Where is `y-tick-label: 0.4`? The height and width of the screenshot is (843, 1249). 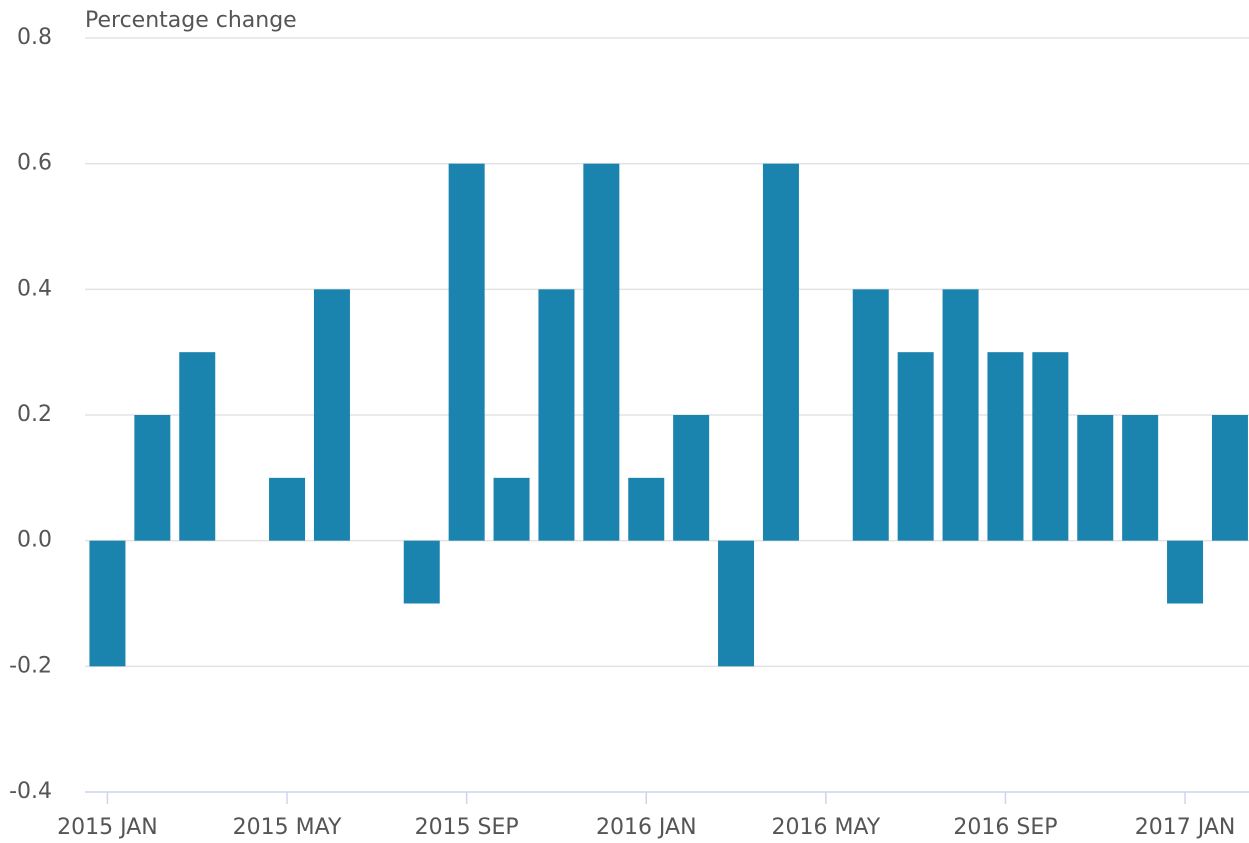
y-tick-label: 0.4 is located at coordinates (34, 288).